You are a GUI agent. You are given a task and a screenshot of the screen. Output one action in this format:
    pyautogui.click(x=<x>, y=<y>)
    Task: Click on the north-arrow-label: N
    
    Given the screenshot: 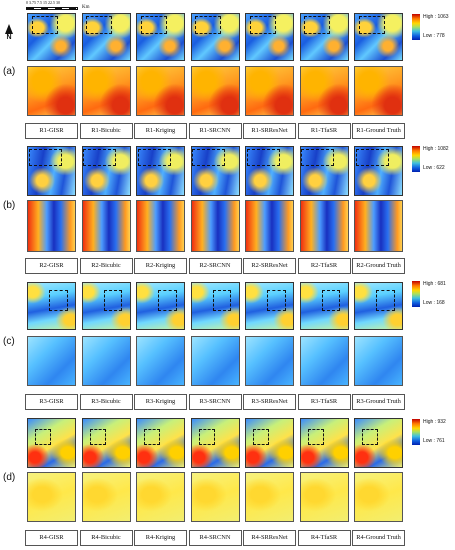 What is the action you would take?
    pyautogui.click(x=9, y=37)
    